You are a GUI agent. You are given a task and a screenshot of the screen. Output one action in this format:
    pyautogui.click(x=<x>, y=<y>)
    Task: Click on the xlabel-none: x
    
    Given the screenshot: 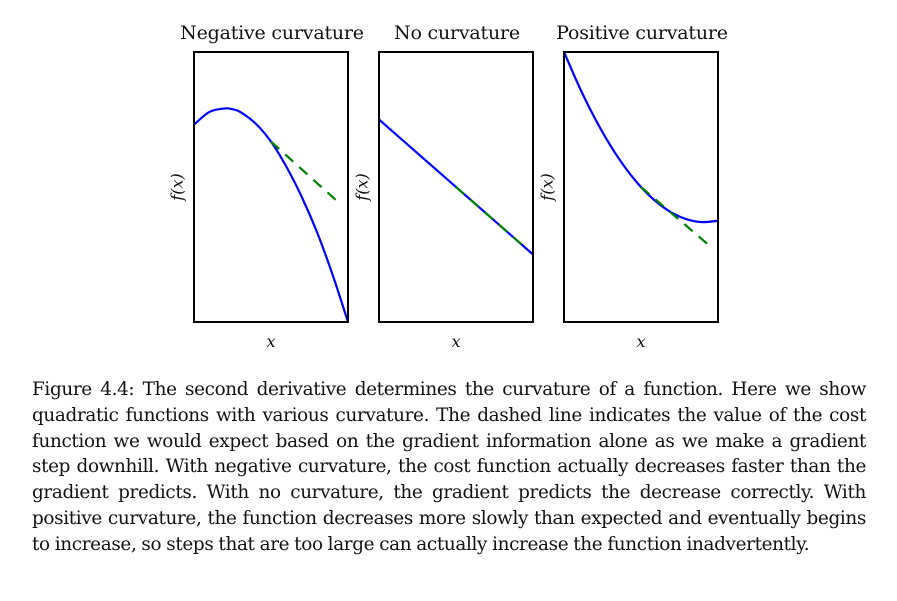 What is the action you would take?
    pyautogui.click(x=456, y=341)
    